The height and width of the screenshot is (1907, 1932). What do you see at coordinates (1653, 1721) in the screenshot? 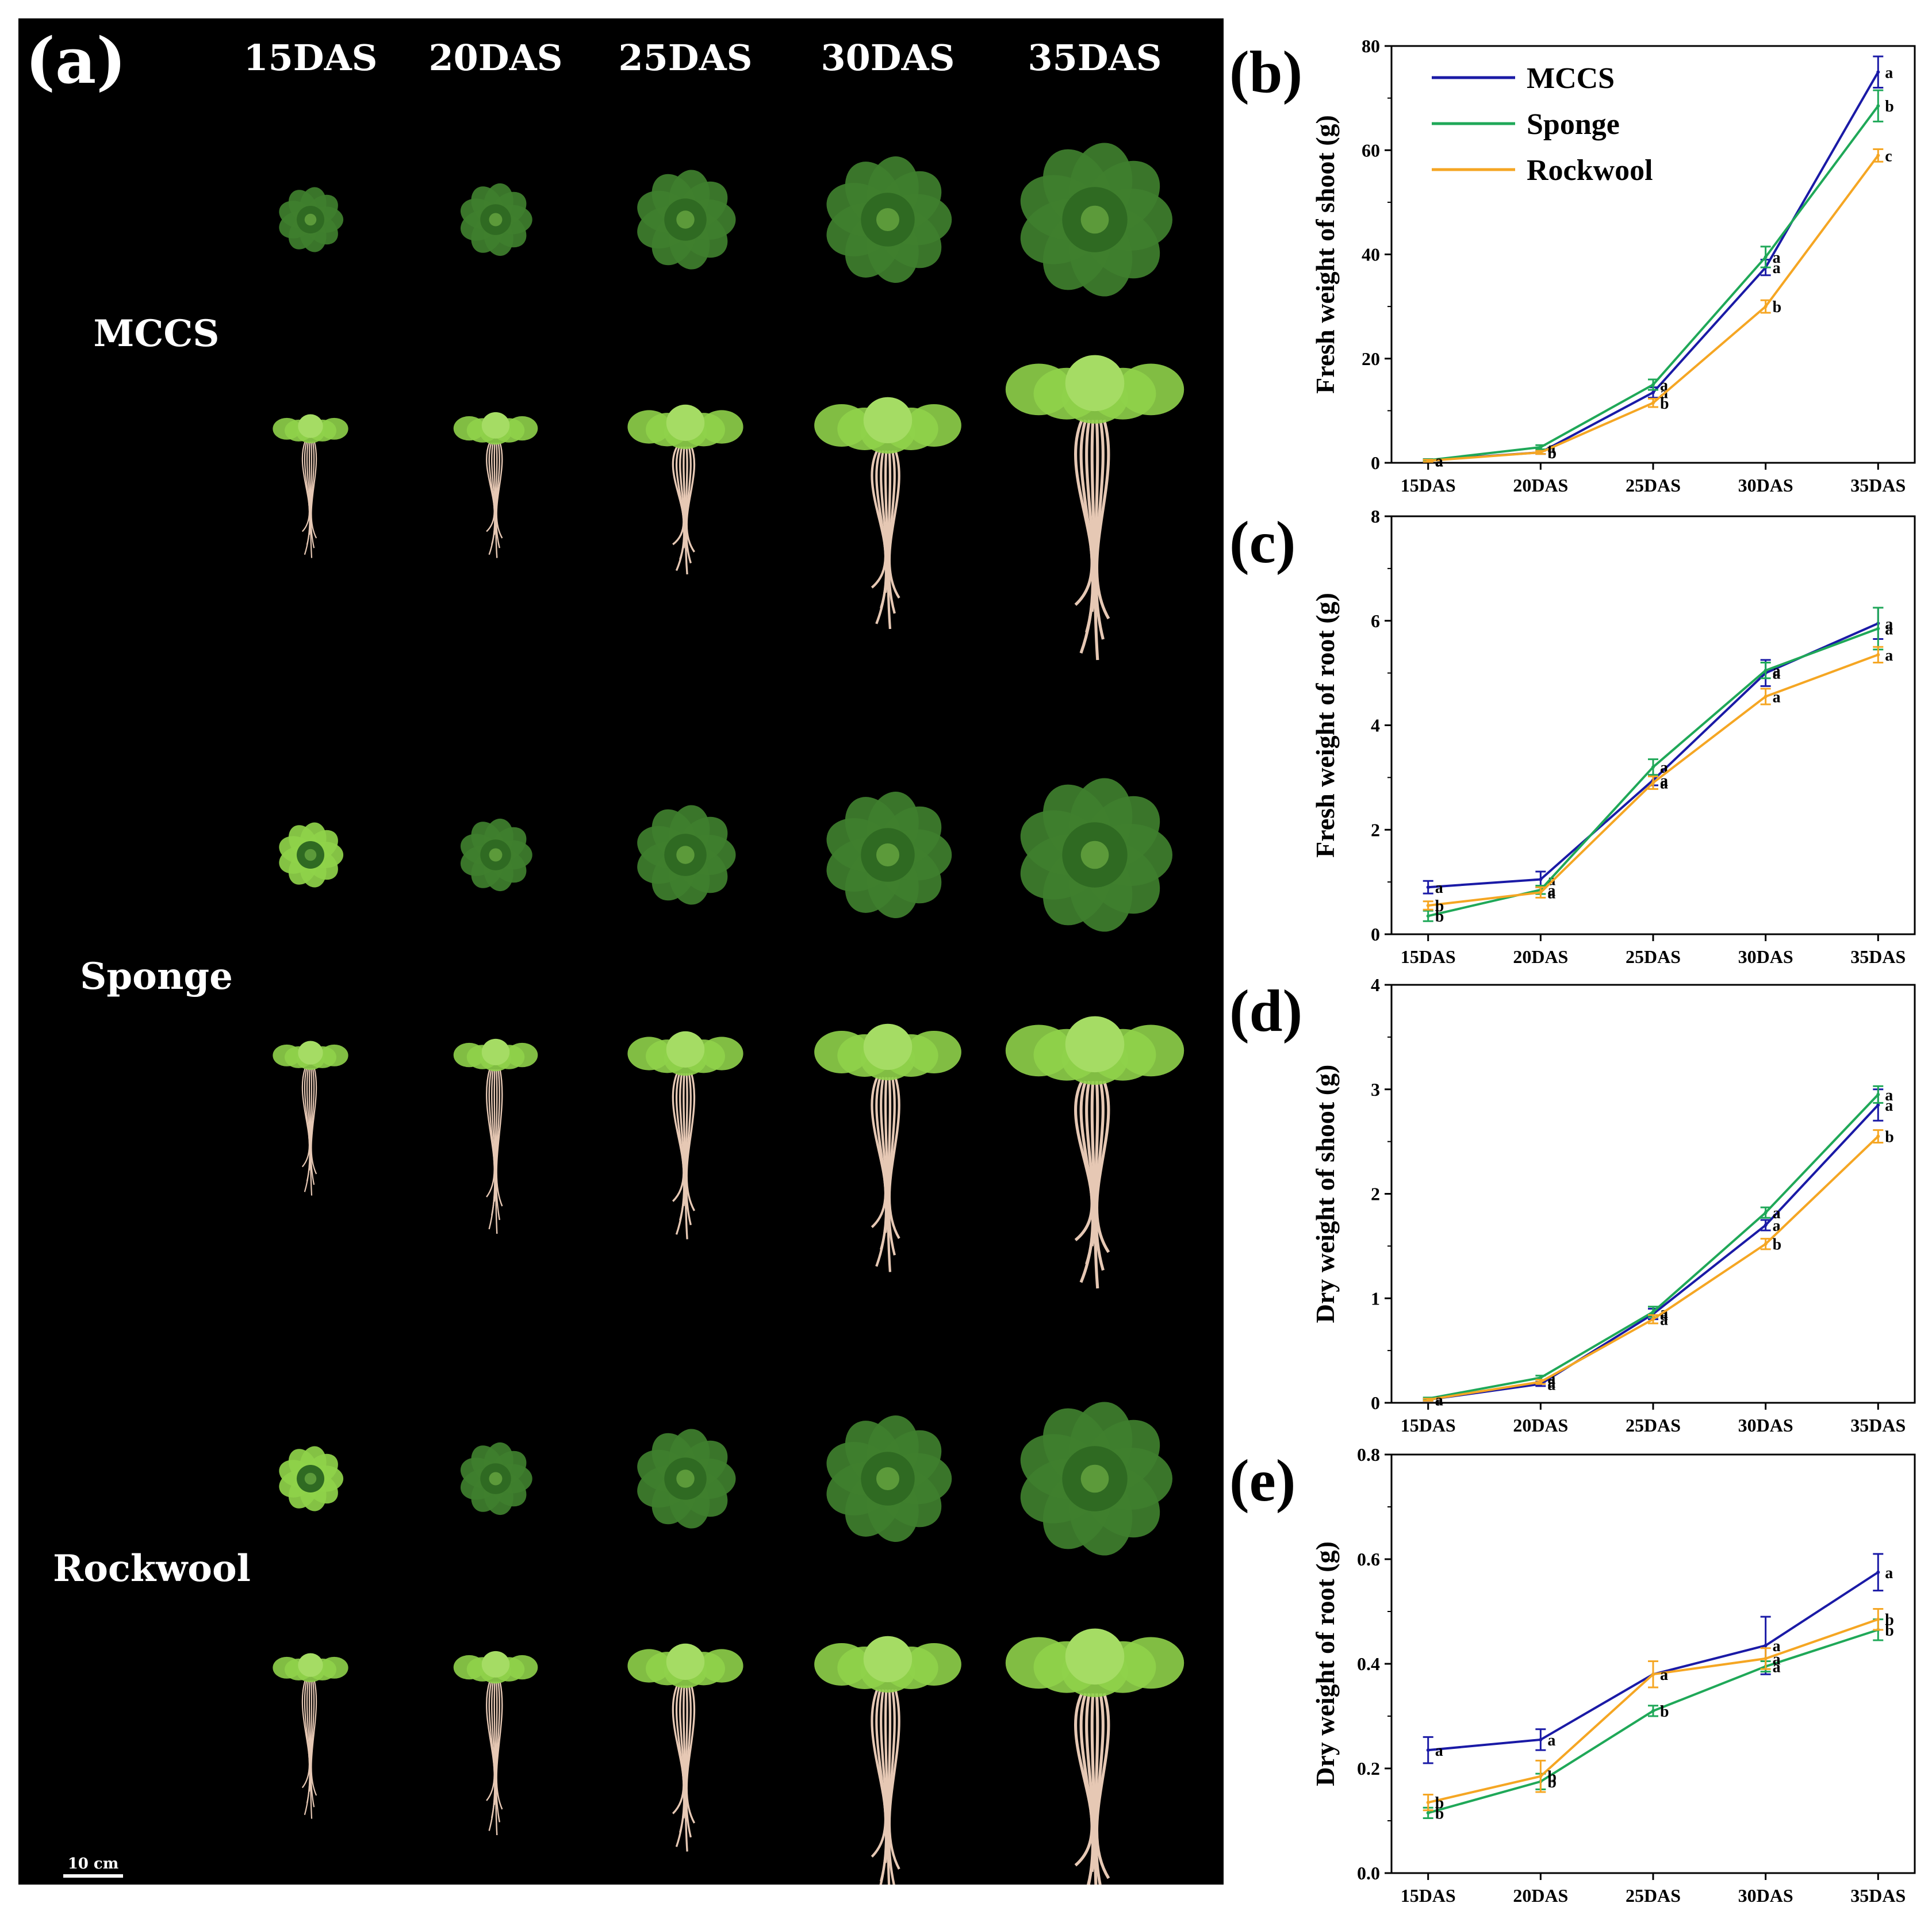
I see `series-line-sponge` at bounding box center [1653, 1721].